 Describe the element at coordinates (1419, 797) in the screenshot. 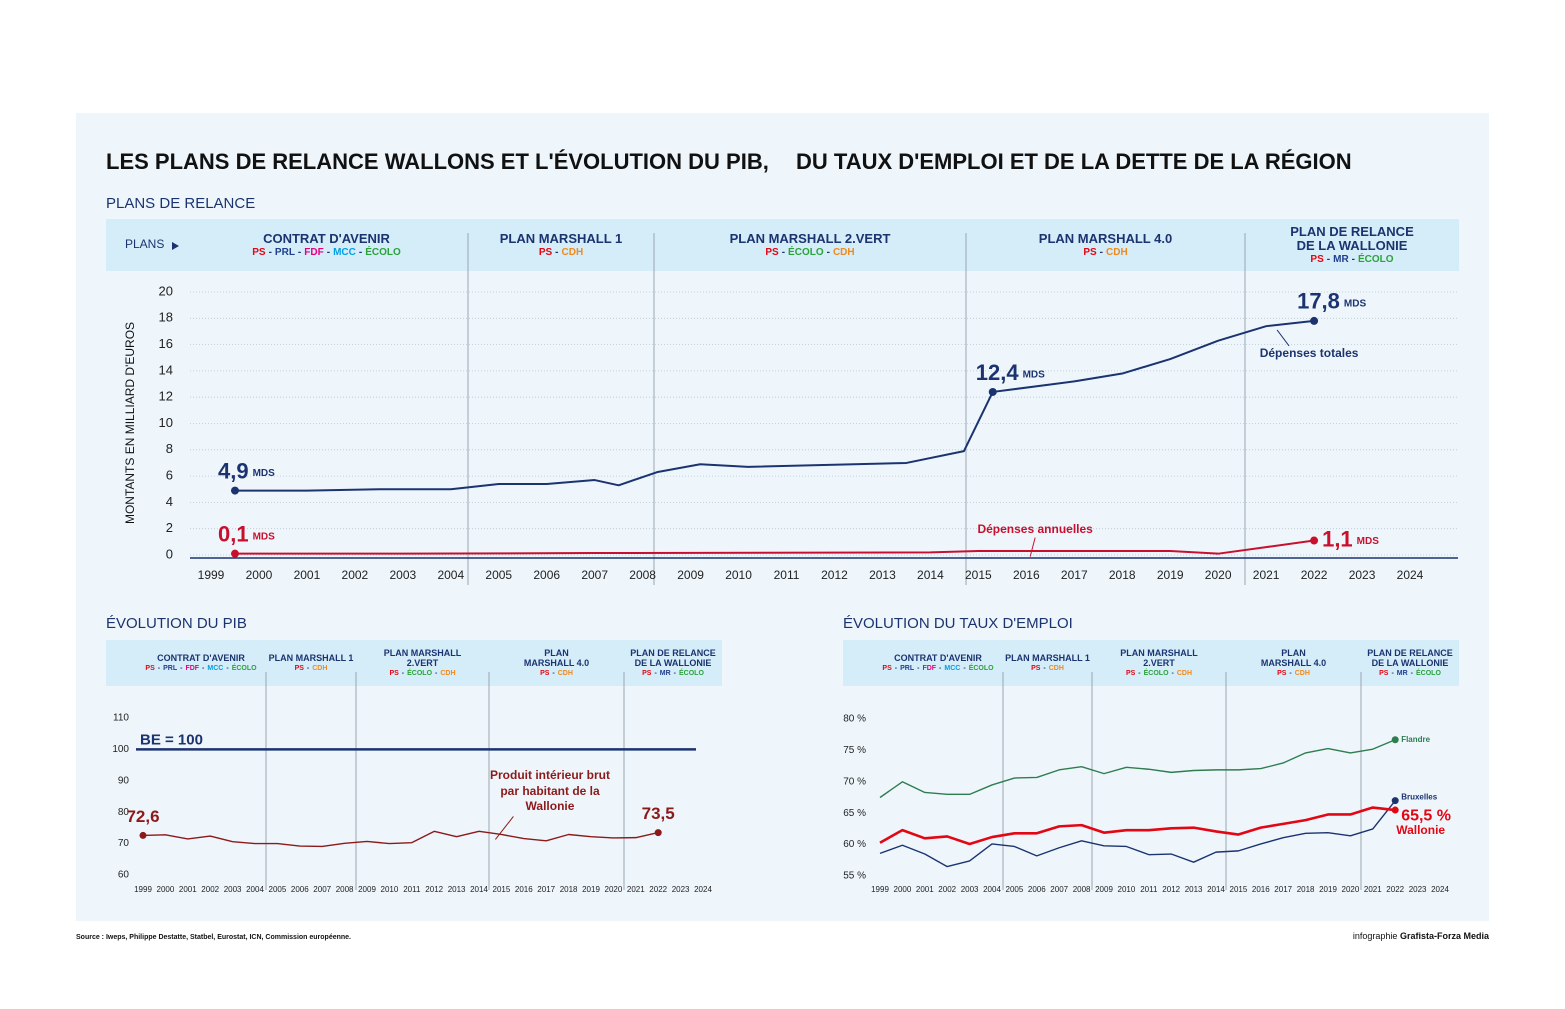

I see `series-label: Bruxelles` at that location.